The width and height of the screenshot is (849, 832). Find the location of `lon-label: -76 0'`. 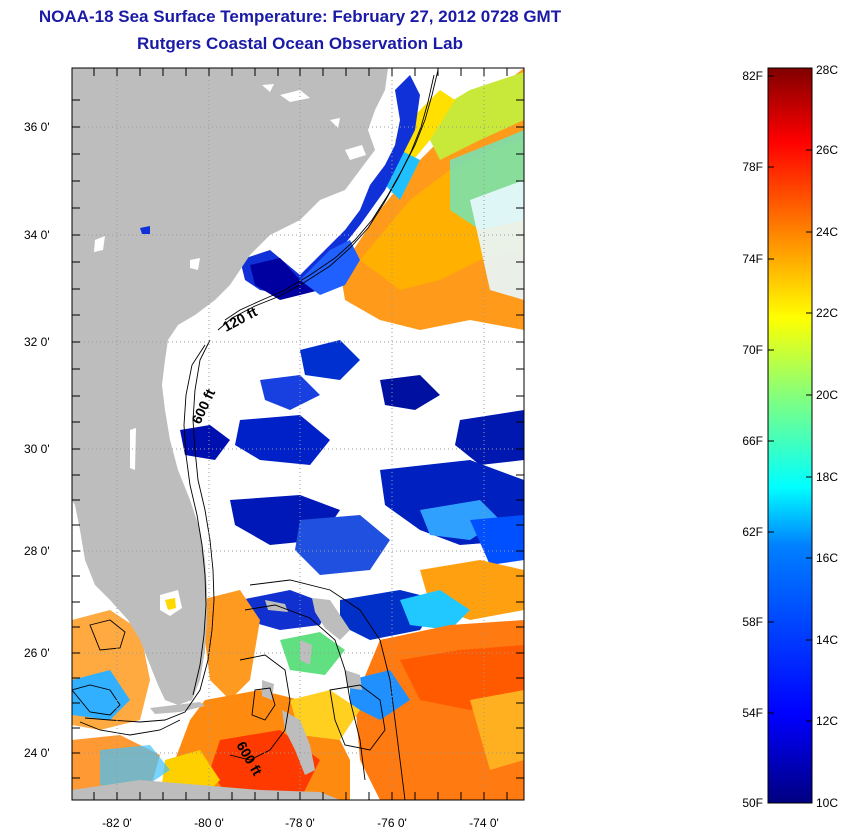

lon-label: -76 0' is located at coordinates (392, 823).